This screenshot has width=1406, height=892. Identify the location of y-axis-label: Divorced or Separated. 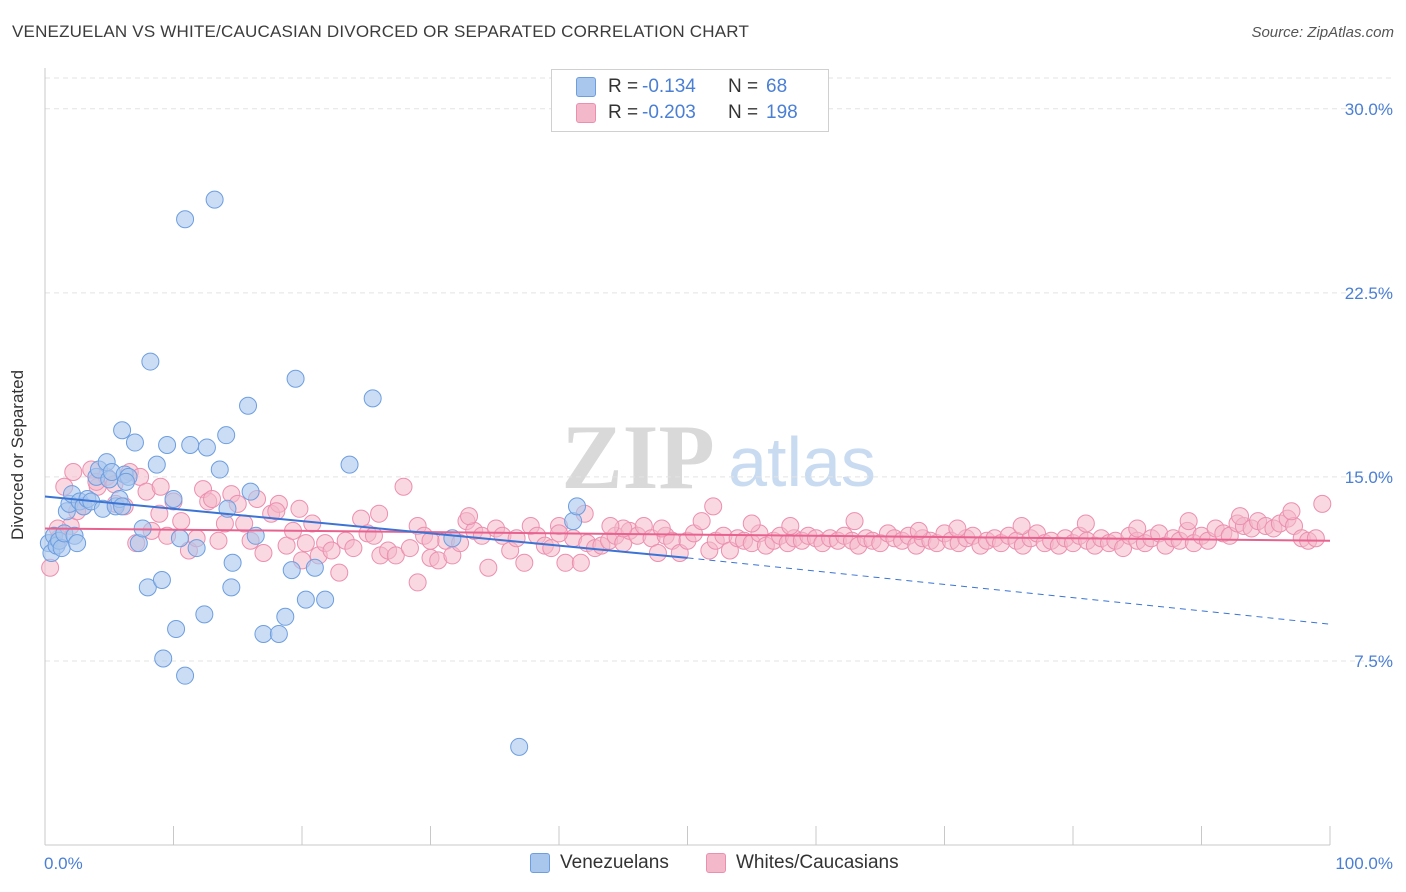
(17, 455).